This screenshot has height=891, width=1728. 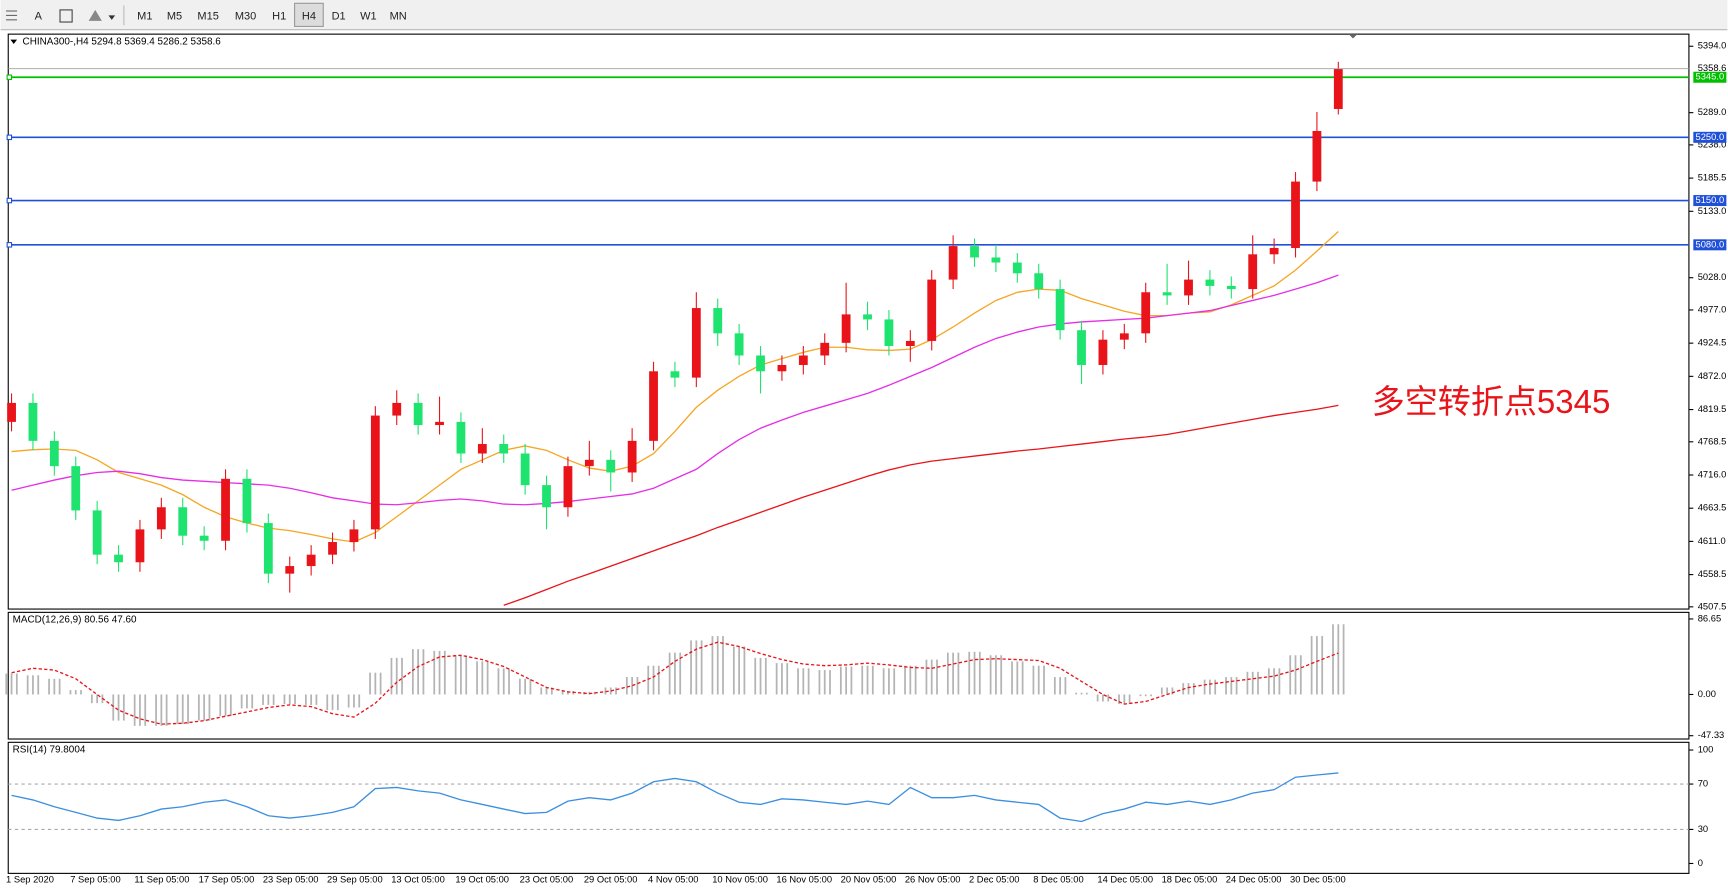 What do you see at coordinates (1712, 343) in the screenshot?
I see `y-tick-label: 4924.5` at bounding box center [1712, 343].